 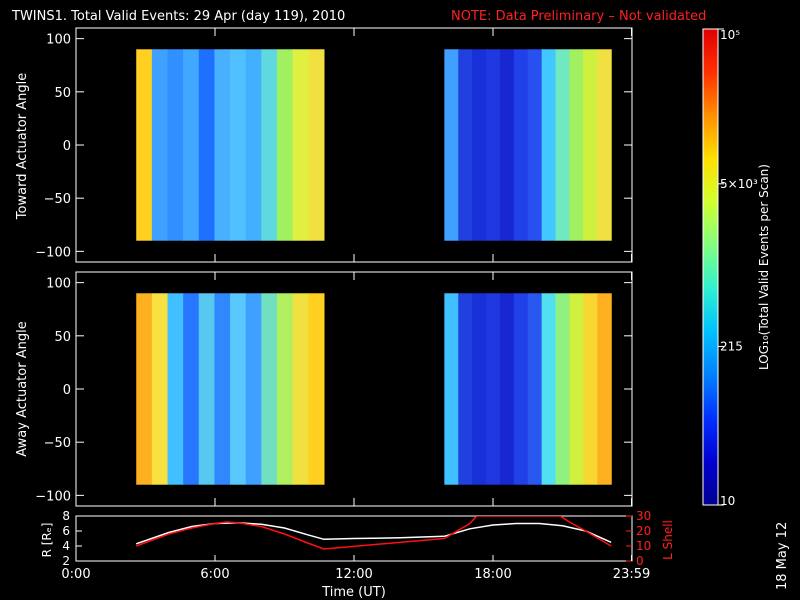 What do you see at coordinates (782, 556) in the screenshot?
I see `date-stamp: 18 May 12` at bounding box center [782, 556].